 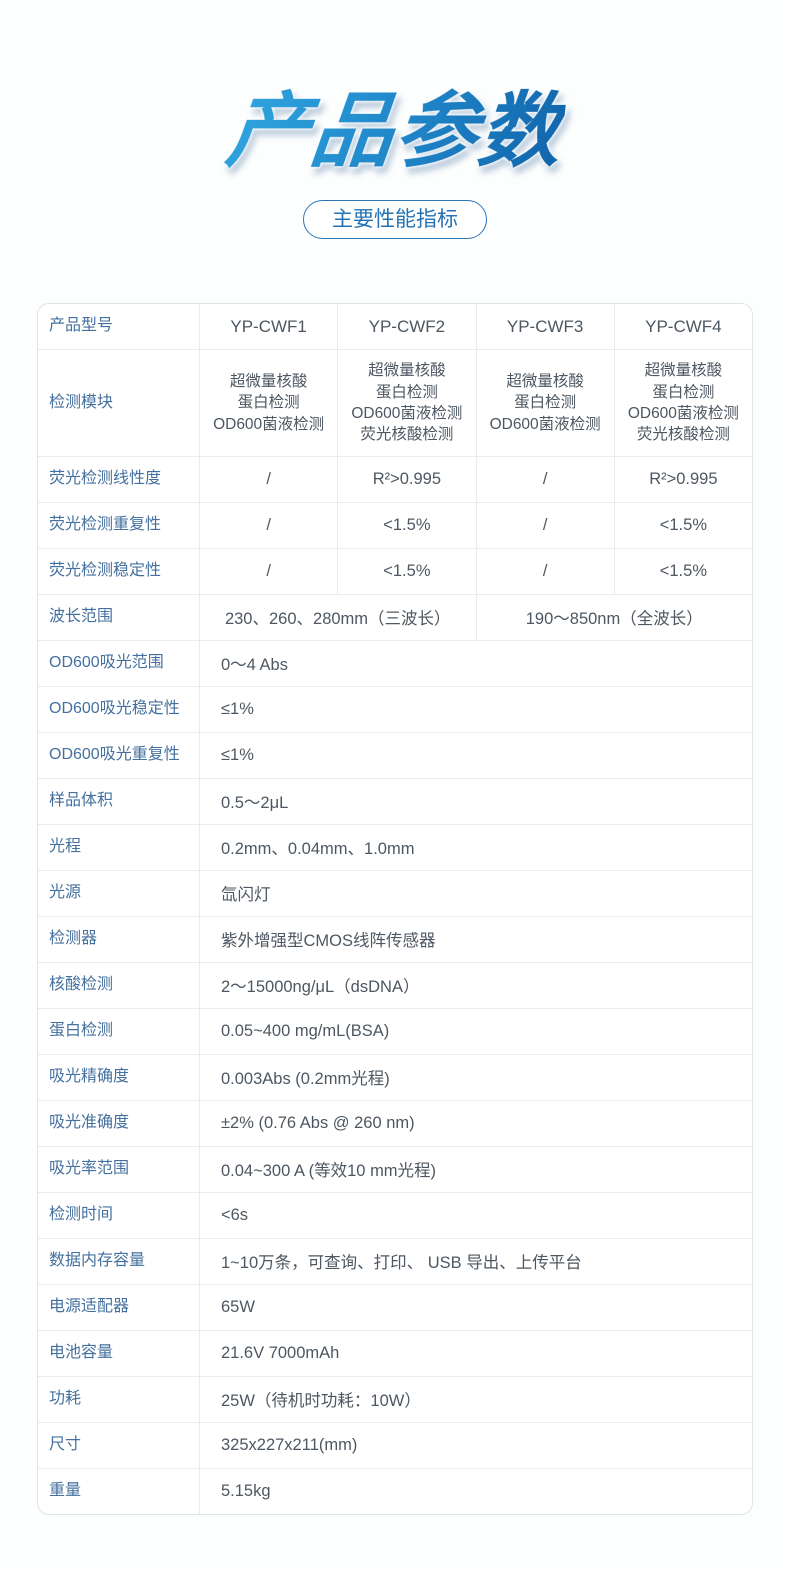 I want to click on spec-label: 功耗, so click(x=65, y=1398).